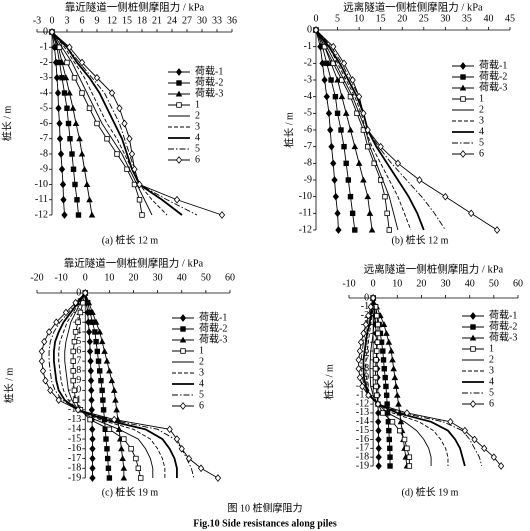 The width and height of the screenshot is (530, 531). What do you see at coordinates (365, 377) in the screenshot?
I see `y-tick-label: -9` at bounding box center [365, 377].